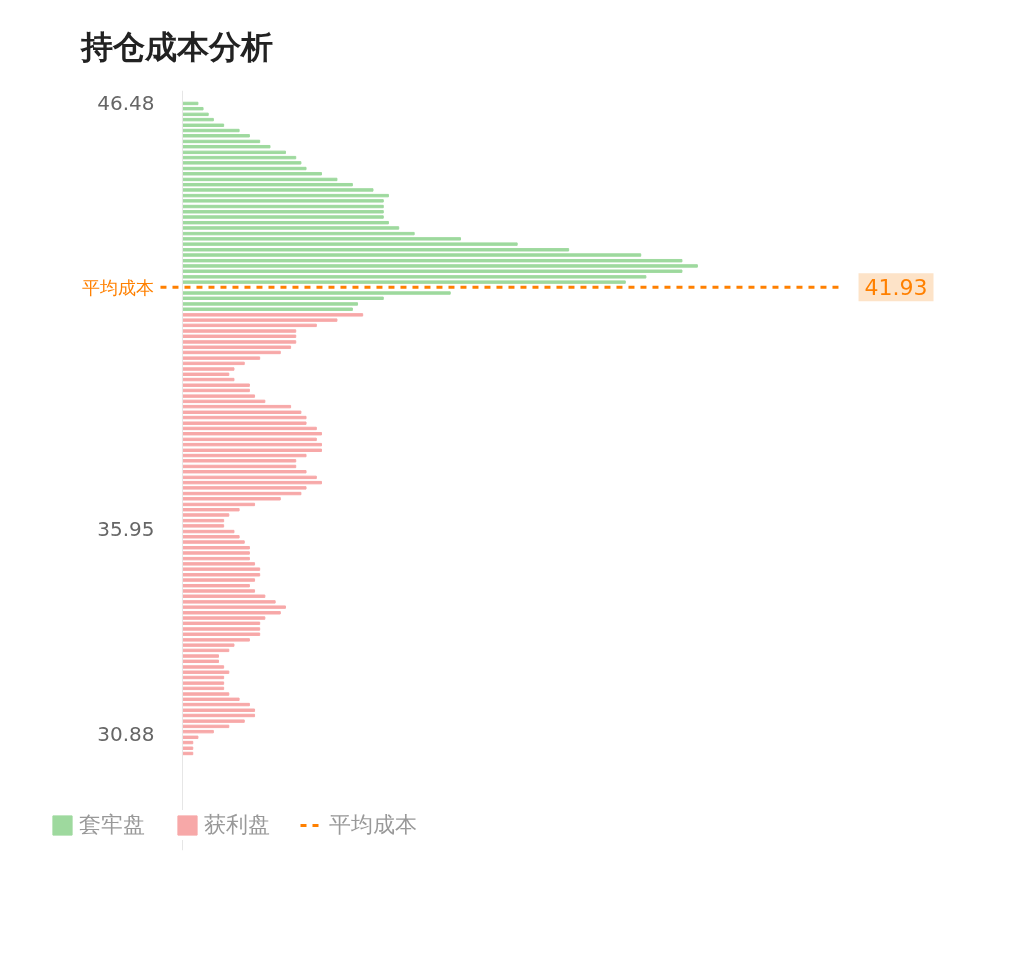 This screenshot has height=977, width=1024. I want to click on y-tick-label: 35.95, so click(126, 529).